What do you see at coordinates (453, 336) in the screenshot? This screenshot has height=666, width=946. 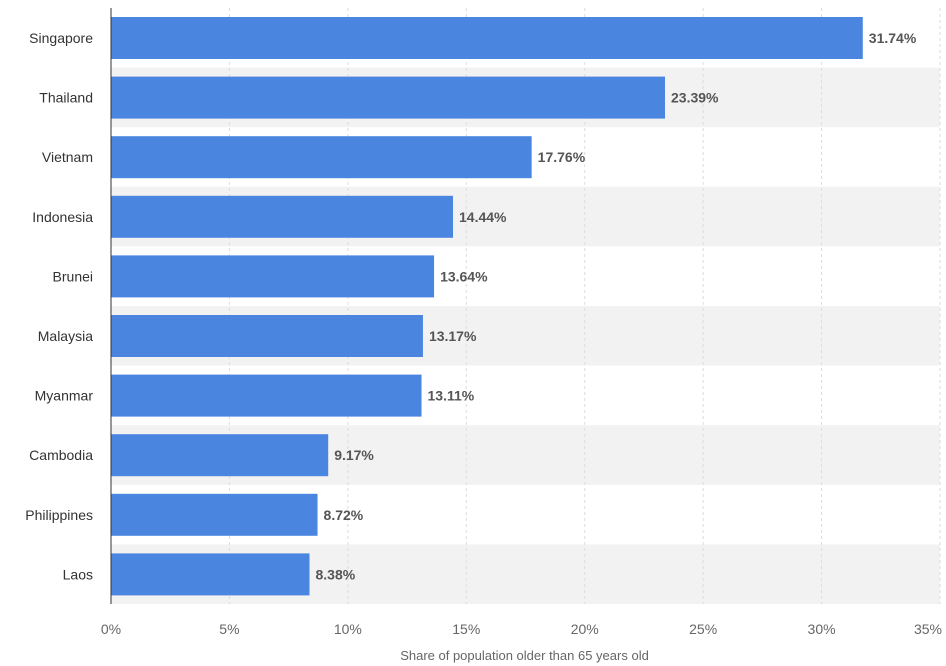 I see `value-label: 13.17%` at bounding box center [453, 336].